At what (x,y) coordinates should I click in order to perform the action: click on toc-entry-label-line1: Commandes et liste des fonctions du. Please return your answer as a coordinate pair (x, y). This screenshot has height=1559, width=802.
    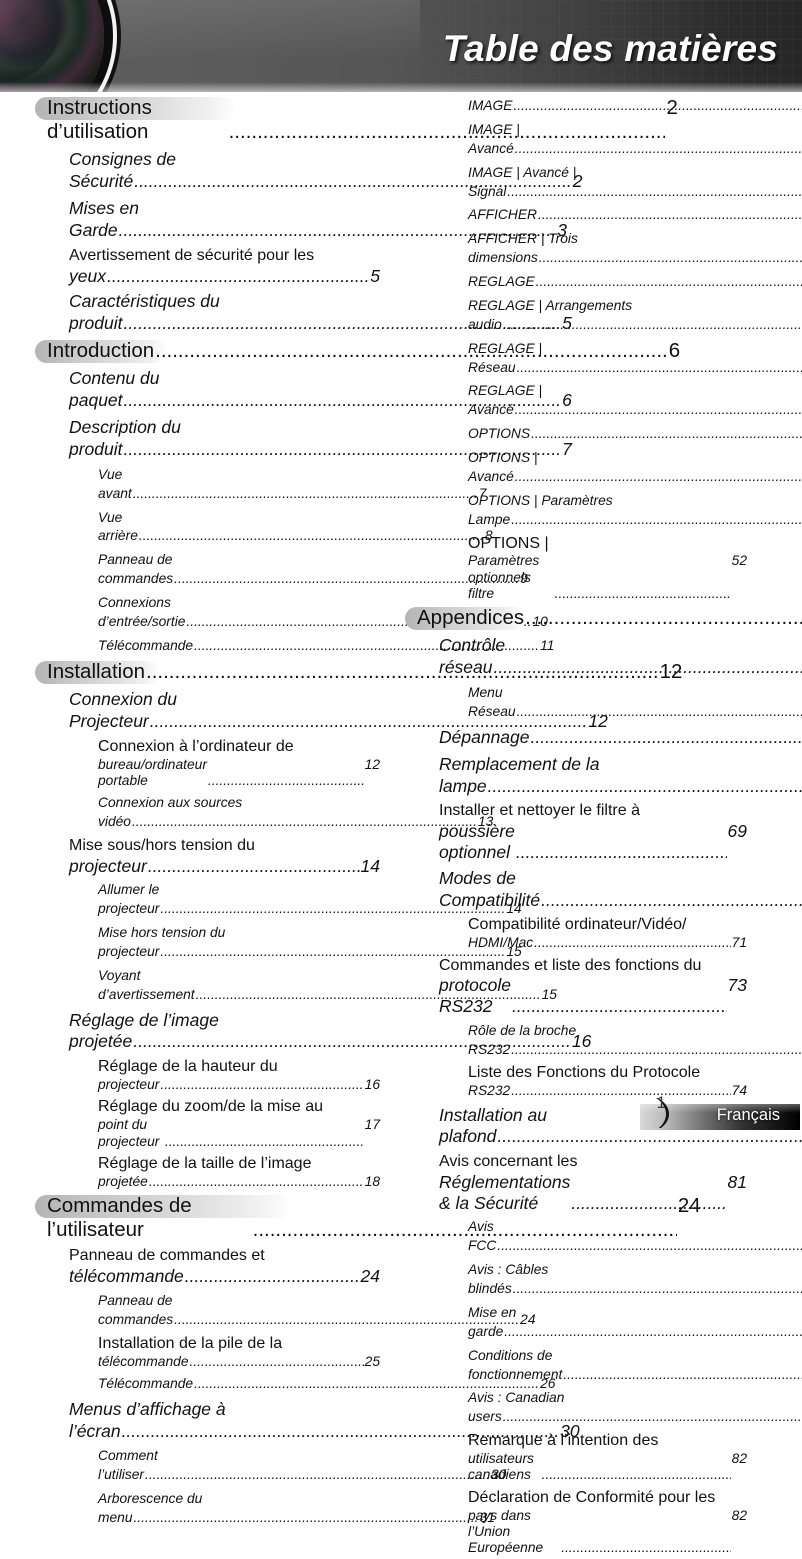
    Looking at the image, I should click on (593, 966).